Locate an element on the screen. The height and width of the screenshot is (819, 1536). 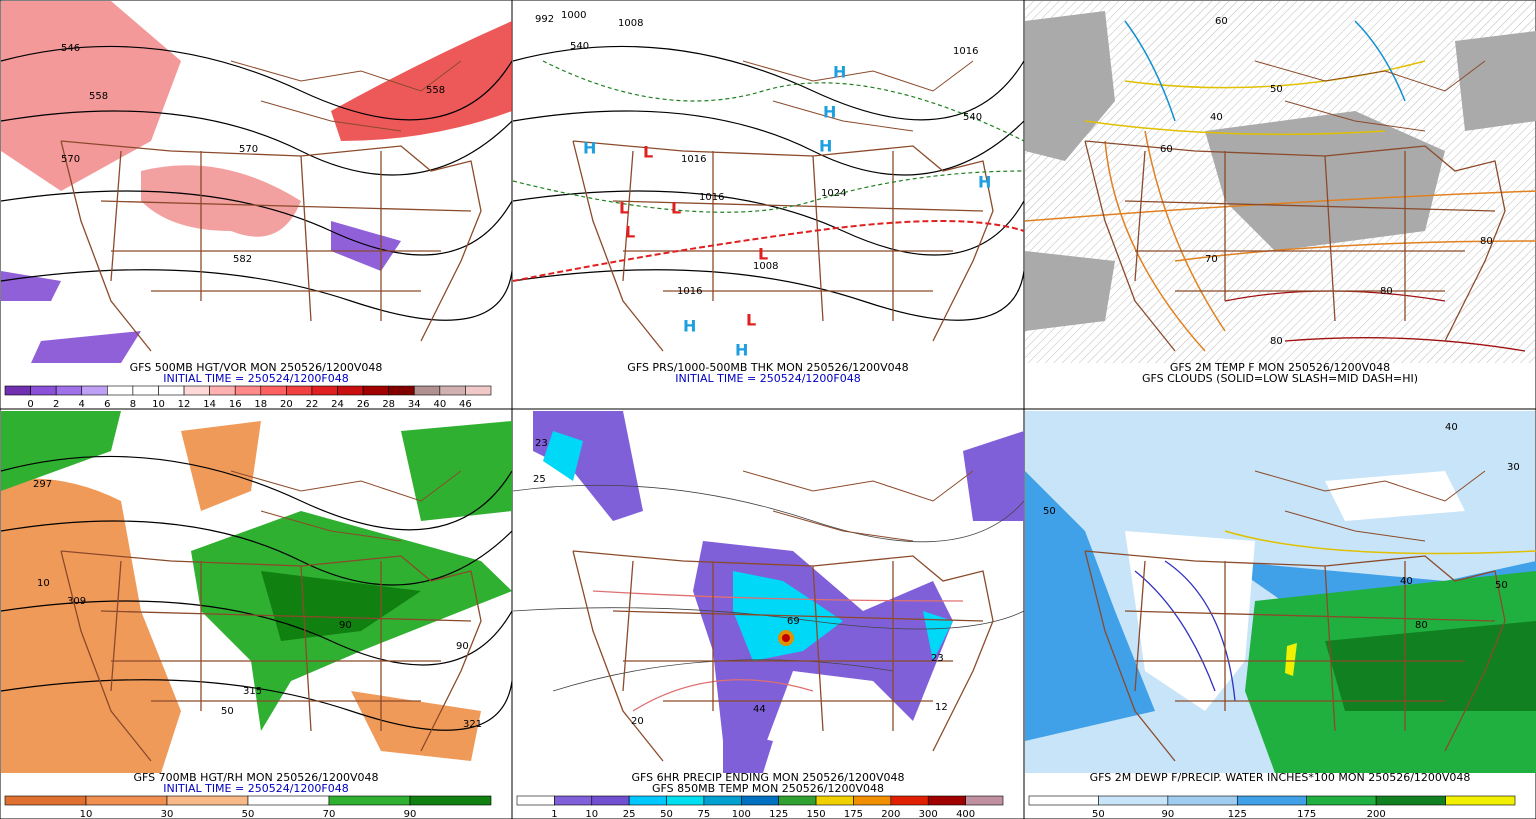
colorbar-label: 4 is located at coordinates (82, 404).